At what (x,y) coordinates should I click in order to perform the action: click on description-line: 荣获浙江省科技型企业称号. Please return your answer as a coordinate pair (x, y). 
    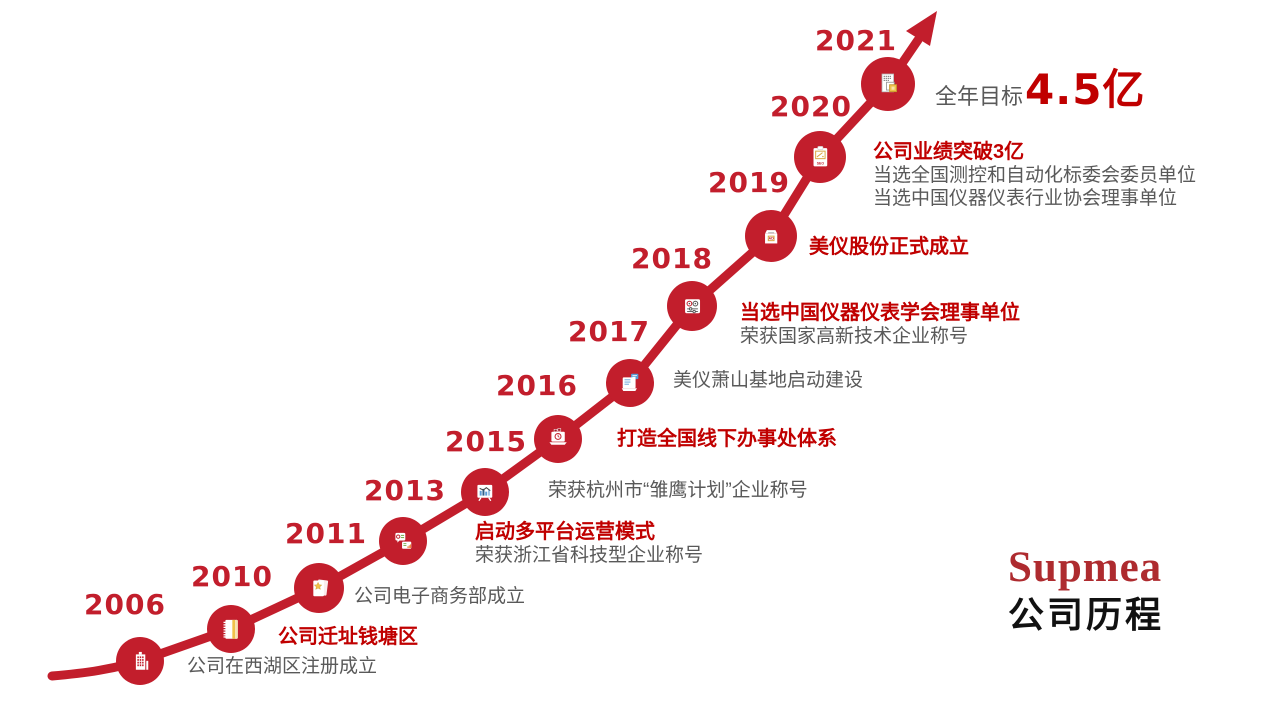
    Looking at the image, I should click on (589, 555).